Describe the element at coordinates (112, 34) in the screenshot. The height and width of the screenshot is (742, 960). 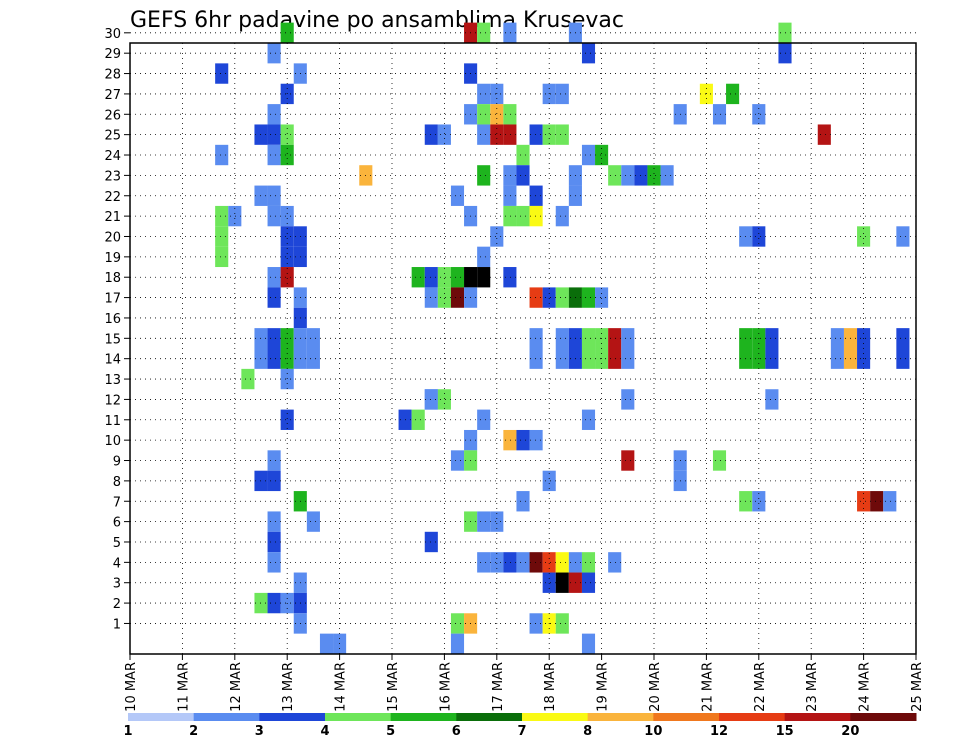
I see `y-tick-label: 30` at that location.